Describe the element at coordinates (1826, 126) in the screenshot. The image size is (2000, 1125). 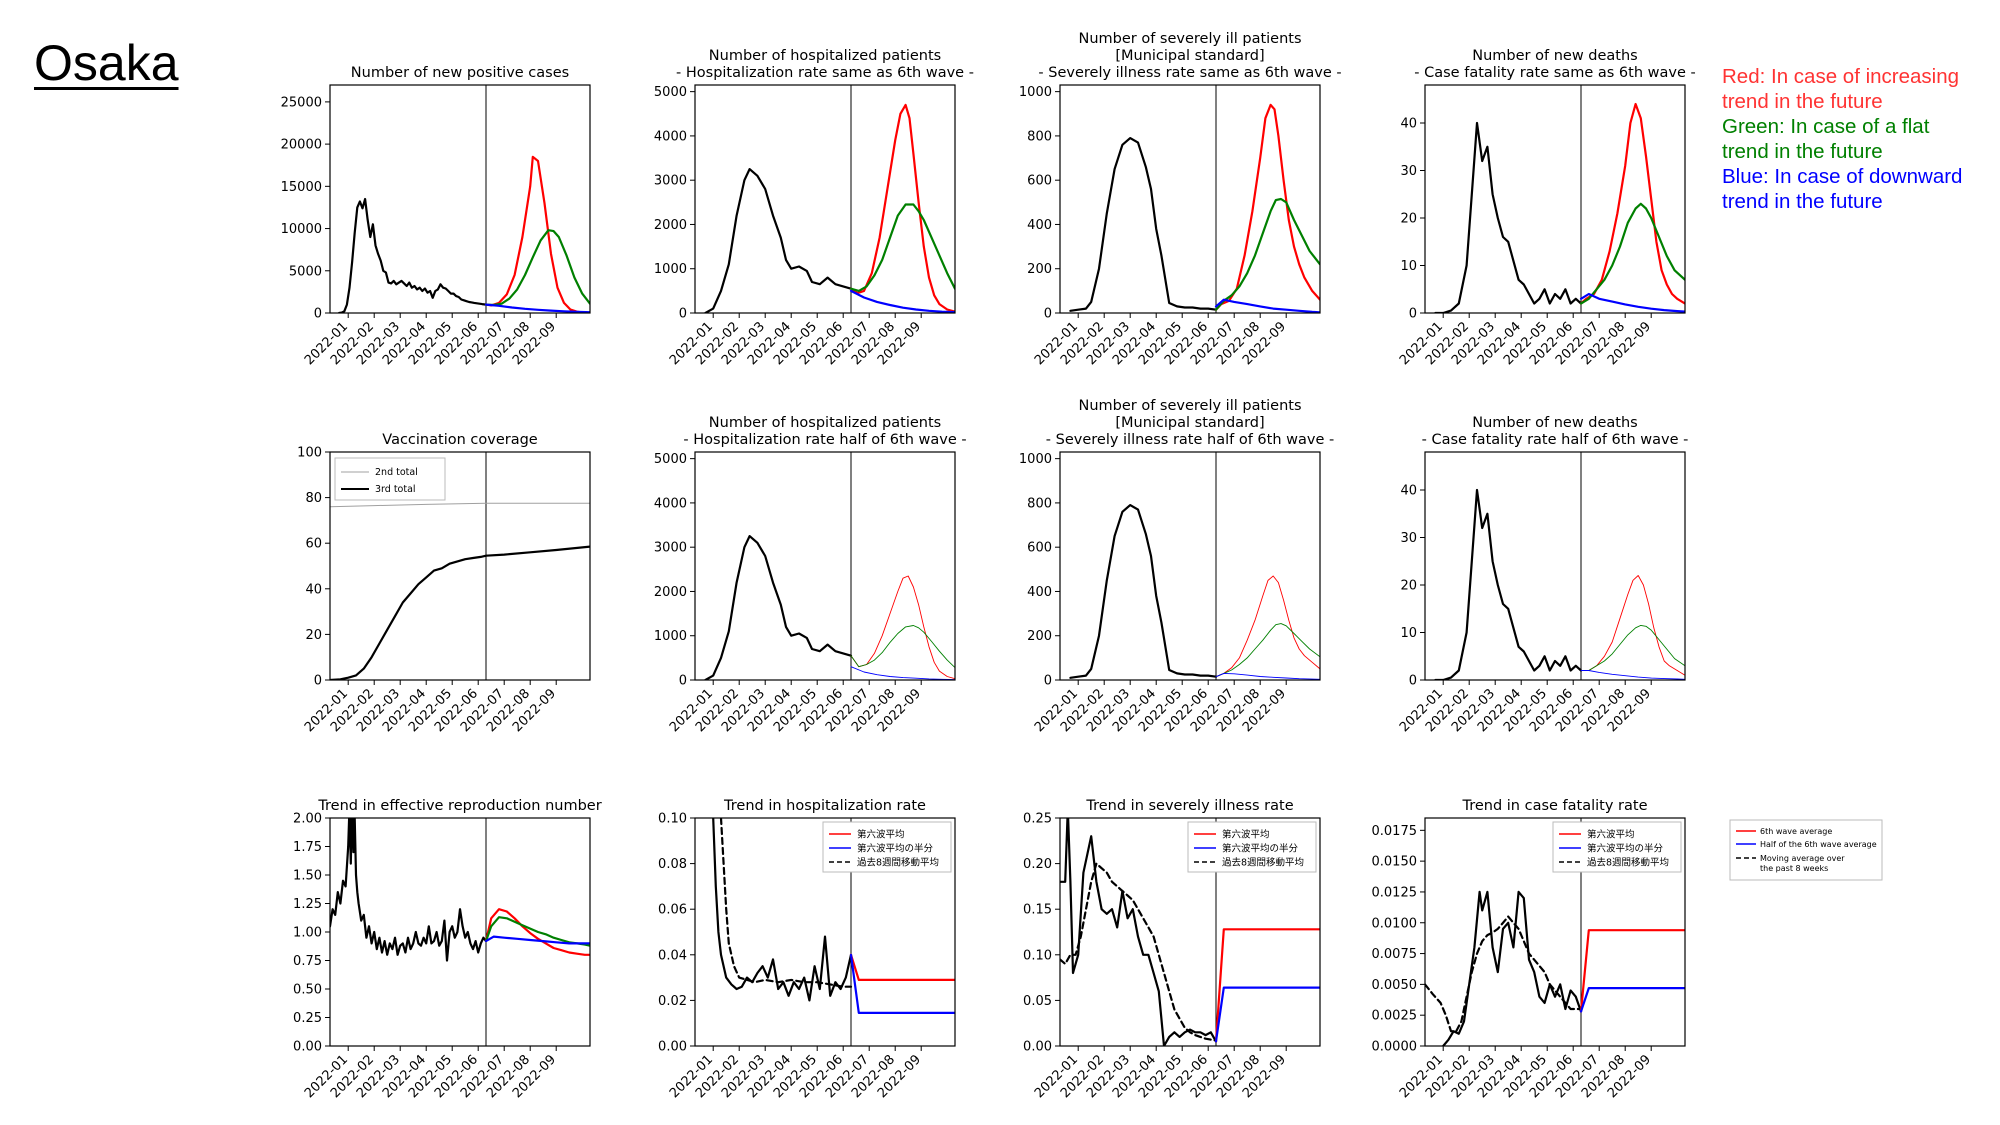
I see `scenario-green-line1: Green: In case of a flat` at that location.